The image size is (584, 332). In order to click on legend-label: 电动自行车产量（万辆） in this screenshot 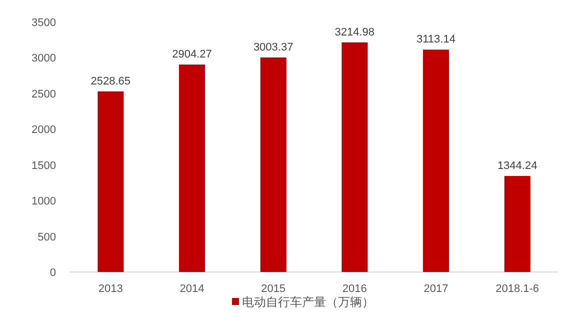, I will do `click(308, 302)`.